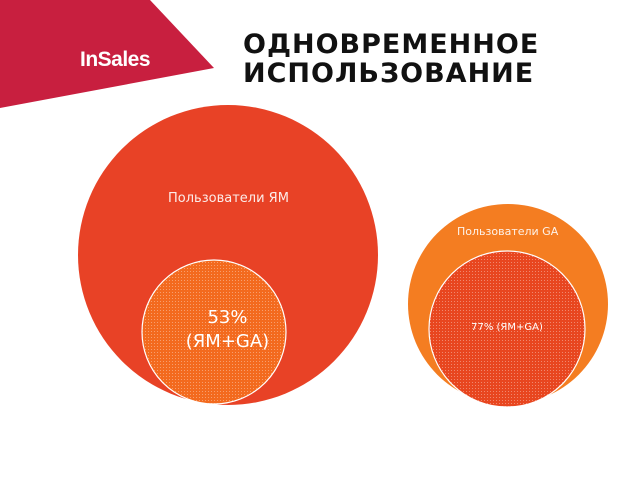 The height and width of the screenshot is (479, 638). I want to click on page-title: ОДНОВРЕМЕННОЕ ИСПОЛЬЗОВАНИЕ, so click(391, 59).